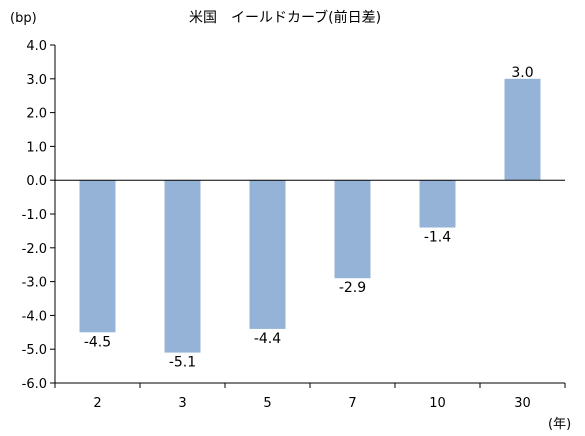  Describe the element at coordinates (559, 424) in the screenshot. I see `x-unit-label: (年)` at that location.